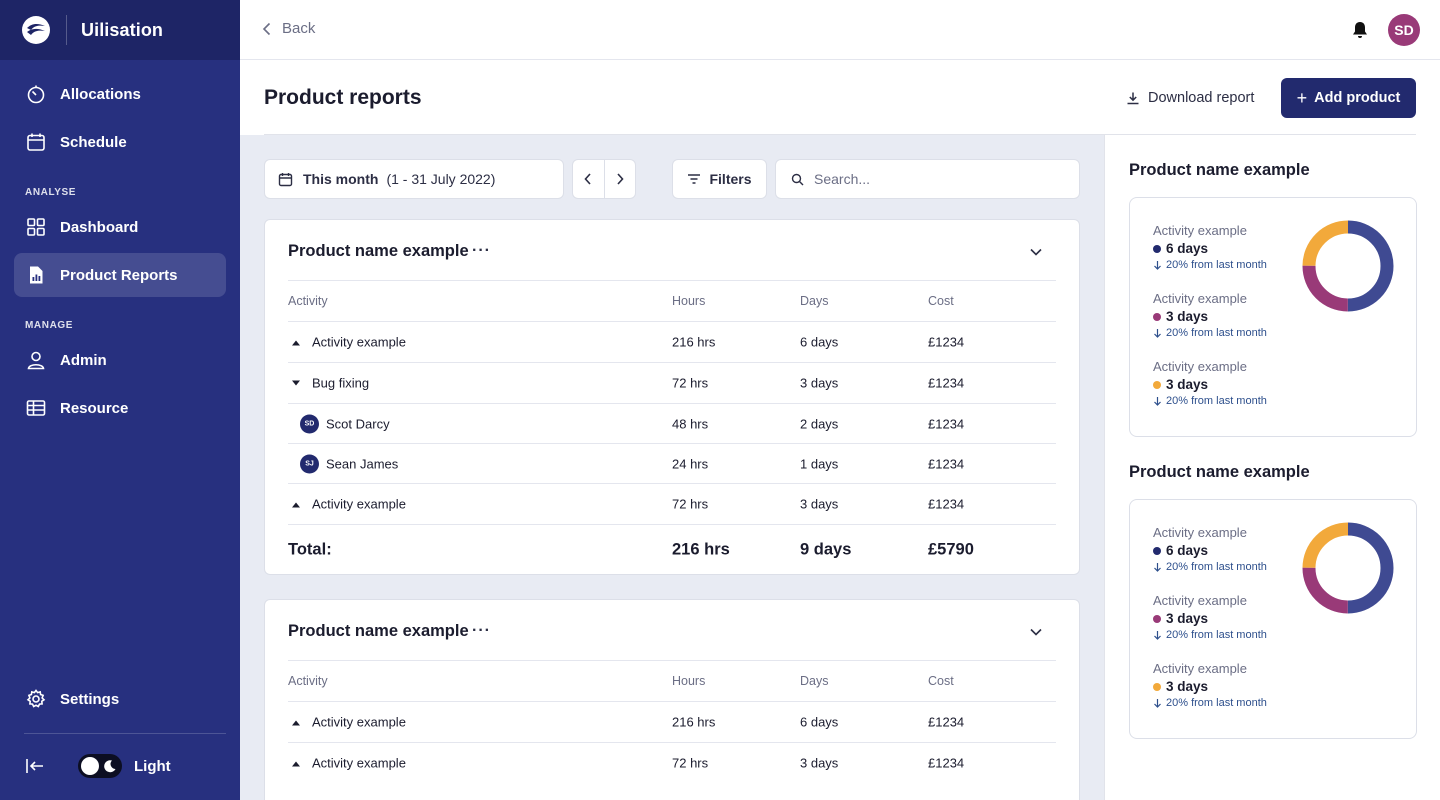  I want to click on filters-button: Filters, so click(719, 179).